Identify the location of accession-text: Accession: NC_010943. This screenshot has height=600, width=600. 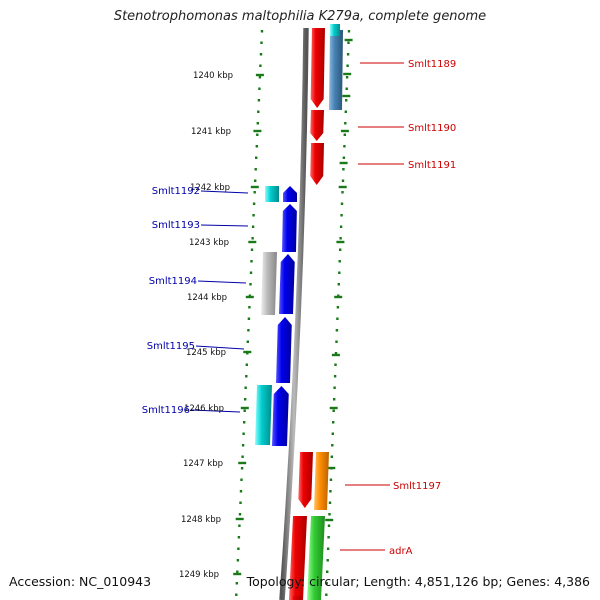
(80, 581).